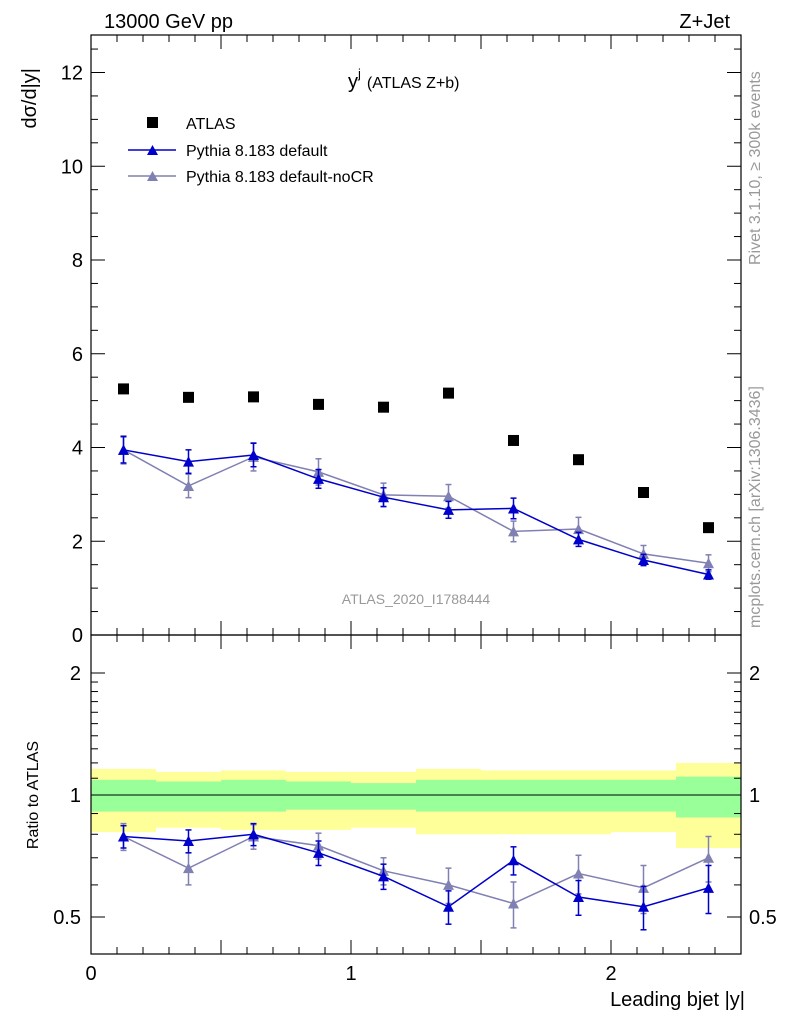  I want to click on ratio-y-tick-label-left: 1, so click(75, 796).